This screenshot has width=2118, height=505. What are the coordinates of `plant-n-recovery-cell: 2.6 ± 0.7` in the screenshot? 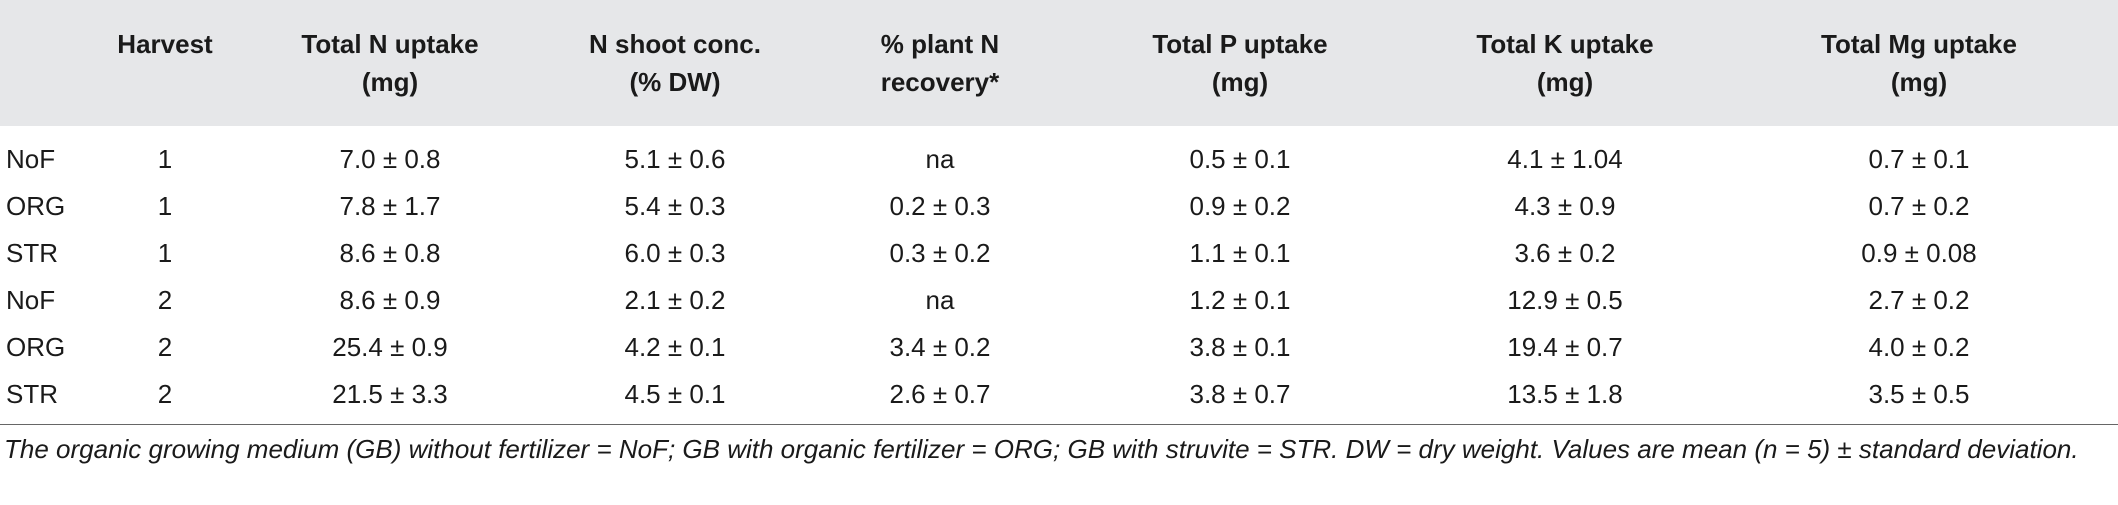 It's located at (940, 398).